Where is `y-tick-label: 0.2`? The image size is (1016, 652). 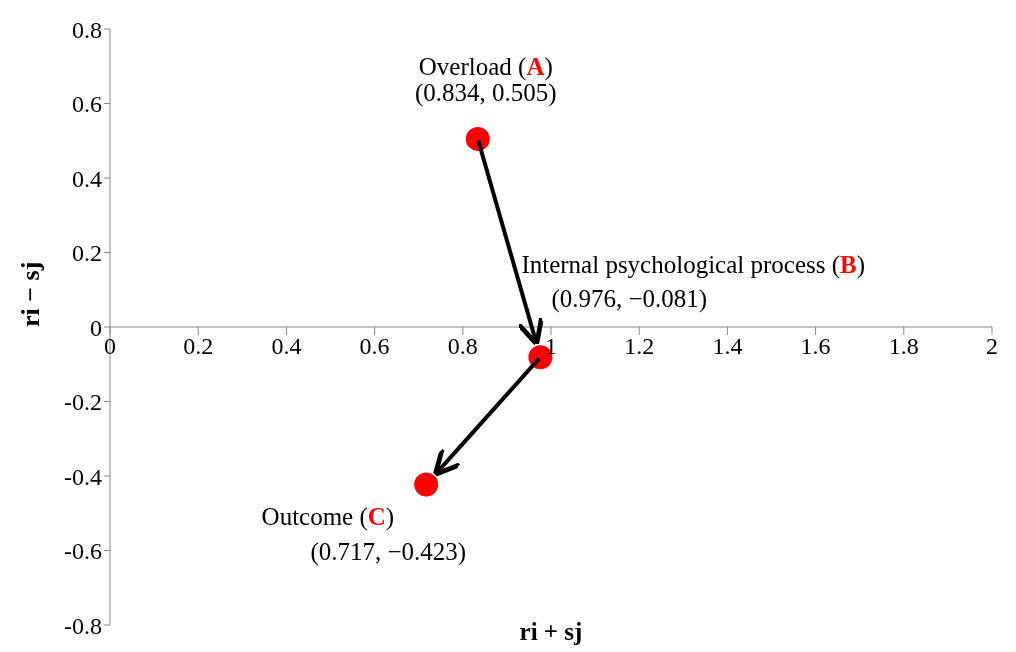 y-tick-label: 0.2 is located at coordinates (87, 253).